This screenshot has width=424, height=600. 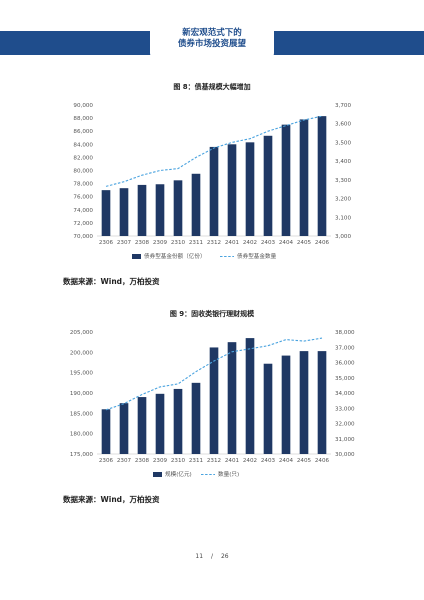 I want to click on y-tick-label: 175,000, so click(x=82, y=455).